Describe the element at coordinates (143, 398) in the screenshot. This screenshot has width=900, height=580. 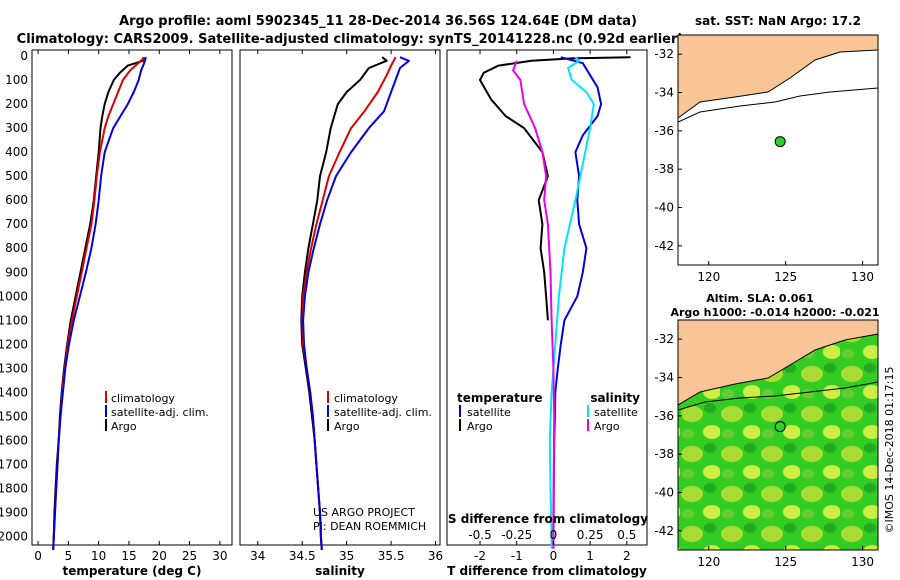
I see `temperature-legend-climatology: climatology` at that location.